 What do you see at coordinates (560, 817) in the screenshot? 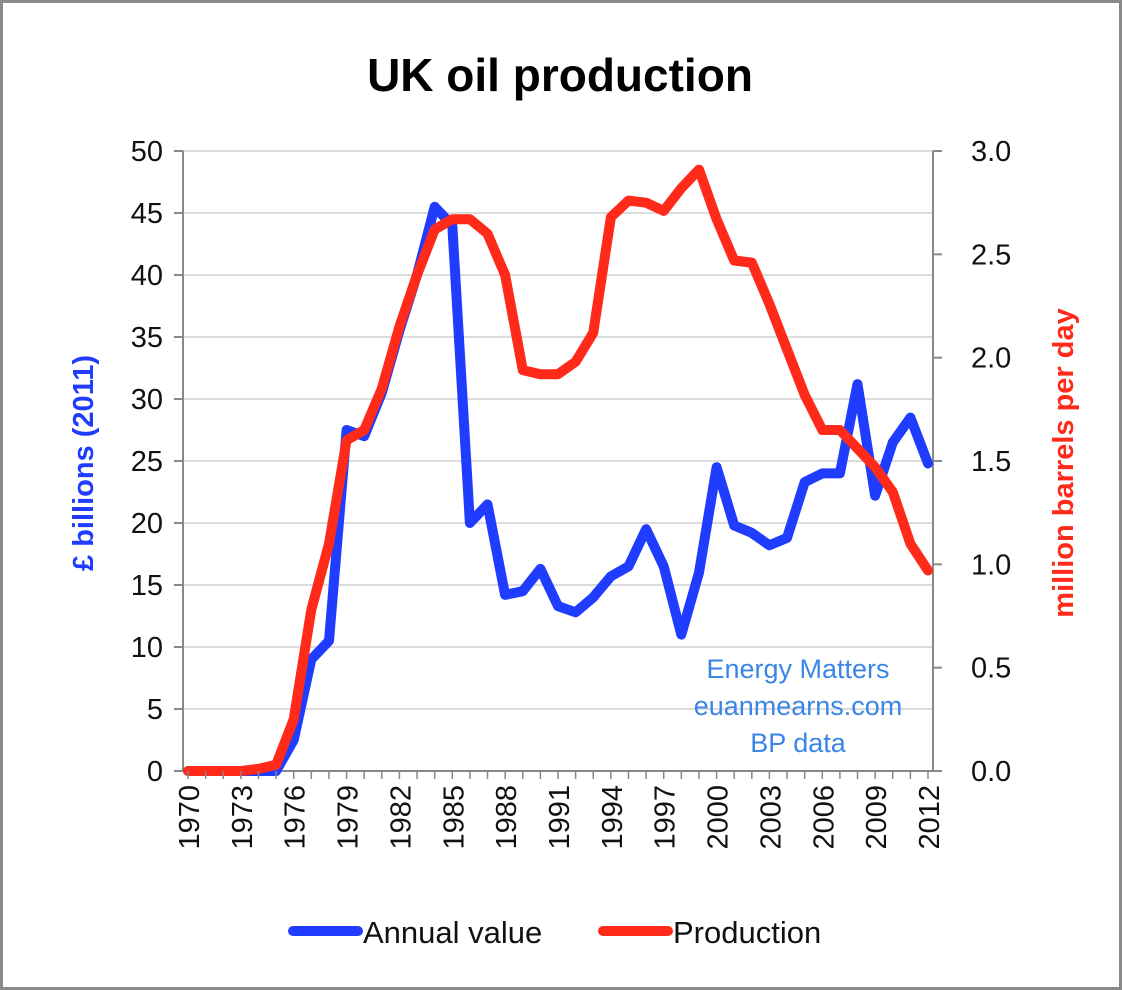
I see `x-tick-label: 1991` at bounding box center [560, 817].